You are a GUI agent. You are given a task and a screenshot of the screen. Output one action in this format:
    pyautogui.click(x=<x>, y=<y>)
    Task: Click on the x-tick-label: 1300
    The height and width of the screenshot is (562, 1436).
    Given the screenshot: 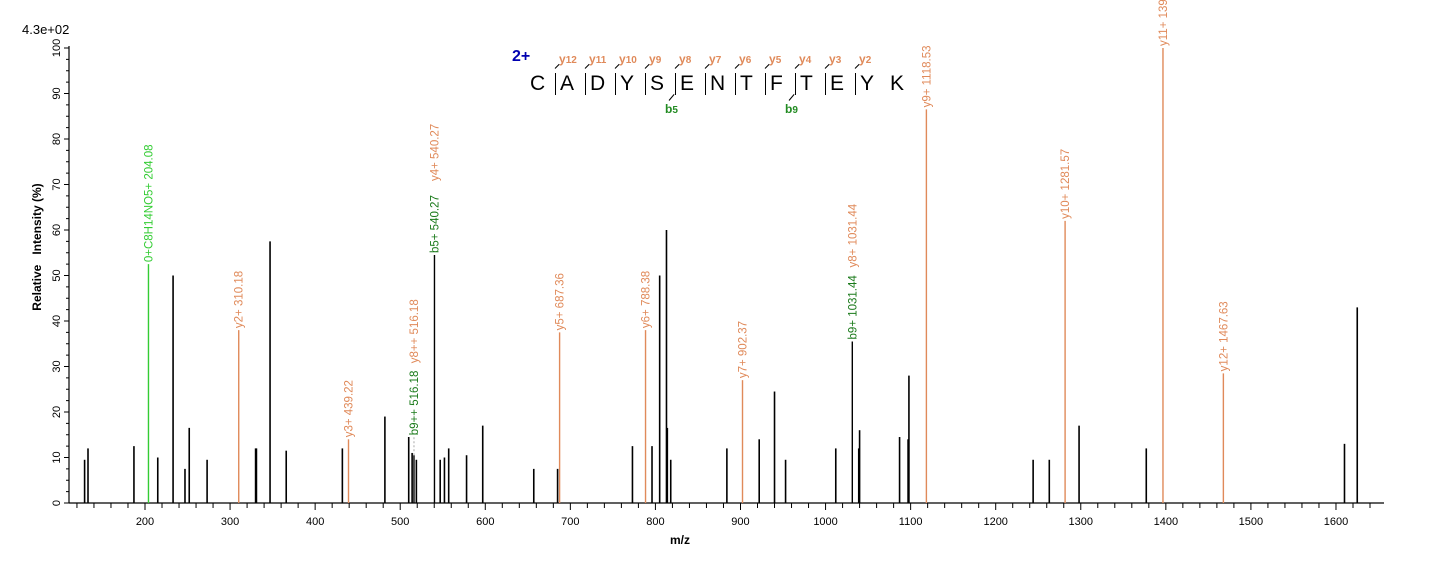 What is the action you would take?
    pyautogui.click(x=1081, y=522)
    